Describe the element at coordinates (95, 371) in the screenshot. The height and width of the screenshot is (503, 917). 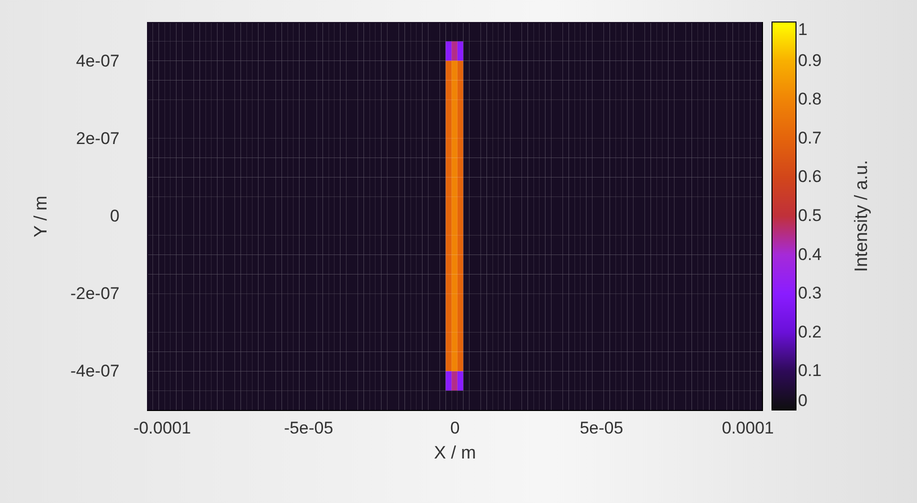
I see `y-tick-label: -4e-07` at that location.